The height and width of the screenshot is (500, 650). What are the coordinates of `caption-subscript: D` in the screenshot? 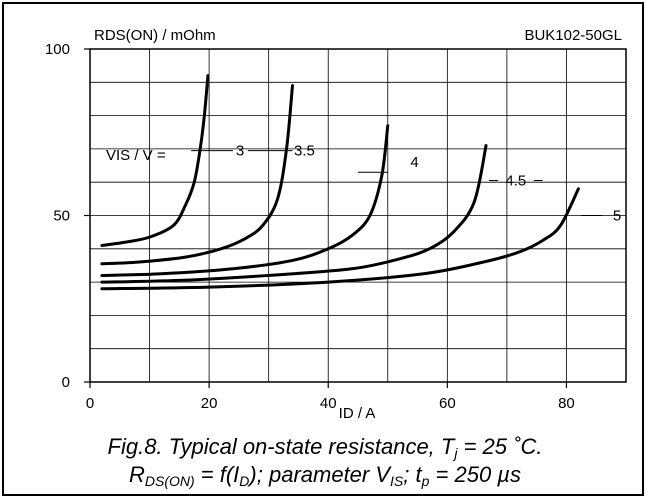 It's located at (244, 481).